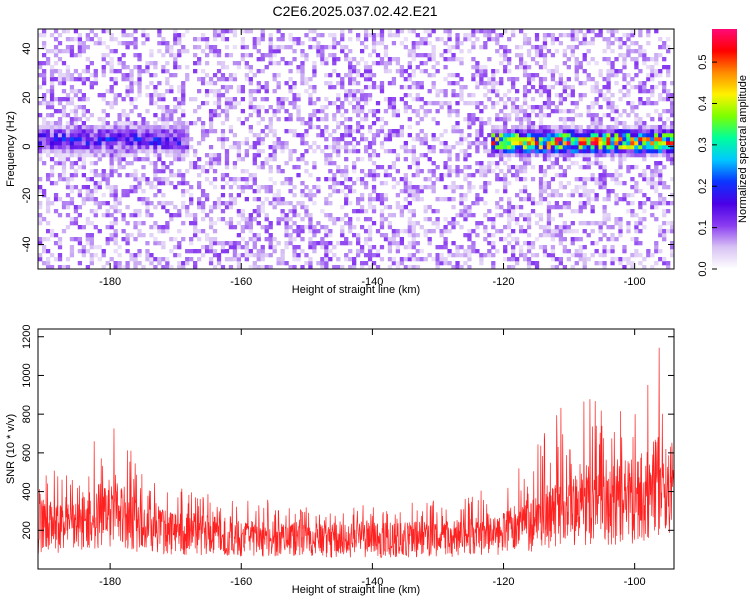  What do you see at coordinates (27, 375) in the screenshot?
I see `y-tick-label: 1000` at bounding box center [27, 375].